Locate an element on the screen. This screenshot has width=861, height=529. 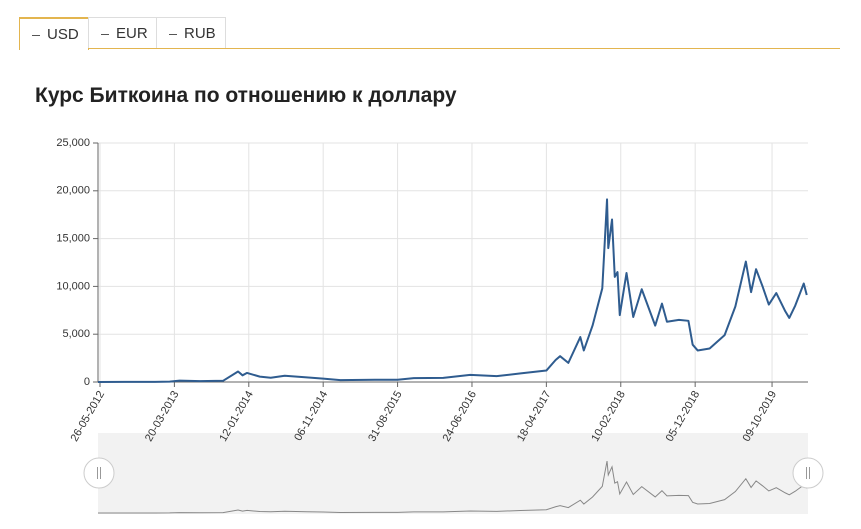
tab-label: EUR is located at coordinates (132, 33).